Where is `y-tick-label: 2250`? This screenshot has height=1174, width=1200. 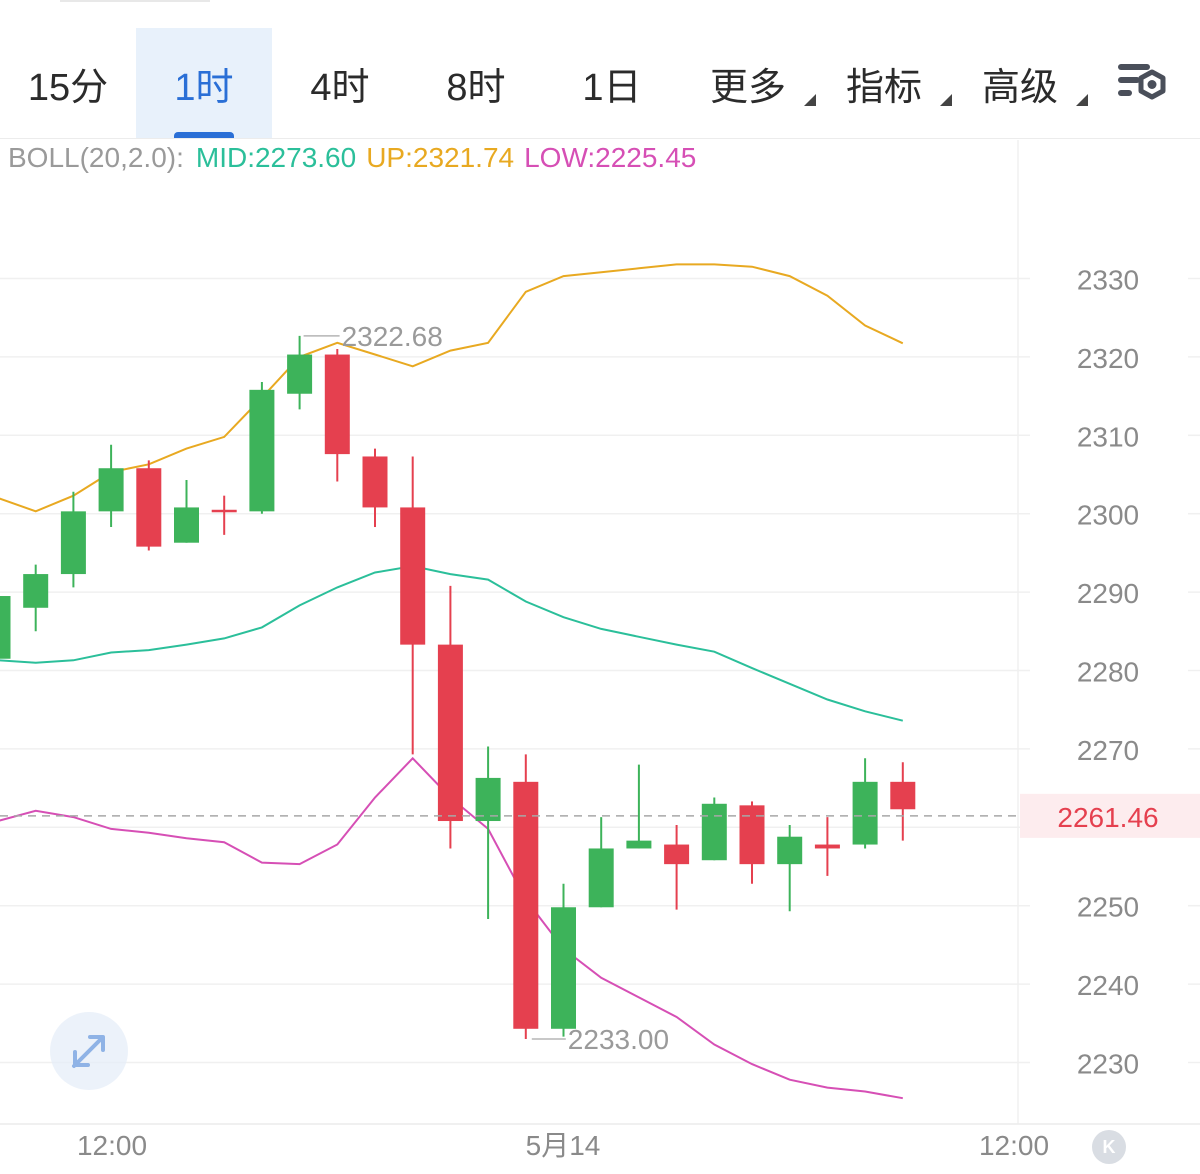
y-tick-label: 2250 is located at coordinates (1108, 907).